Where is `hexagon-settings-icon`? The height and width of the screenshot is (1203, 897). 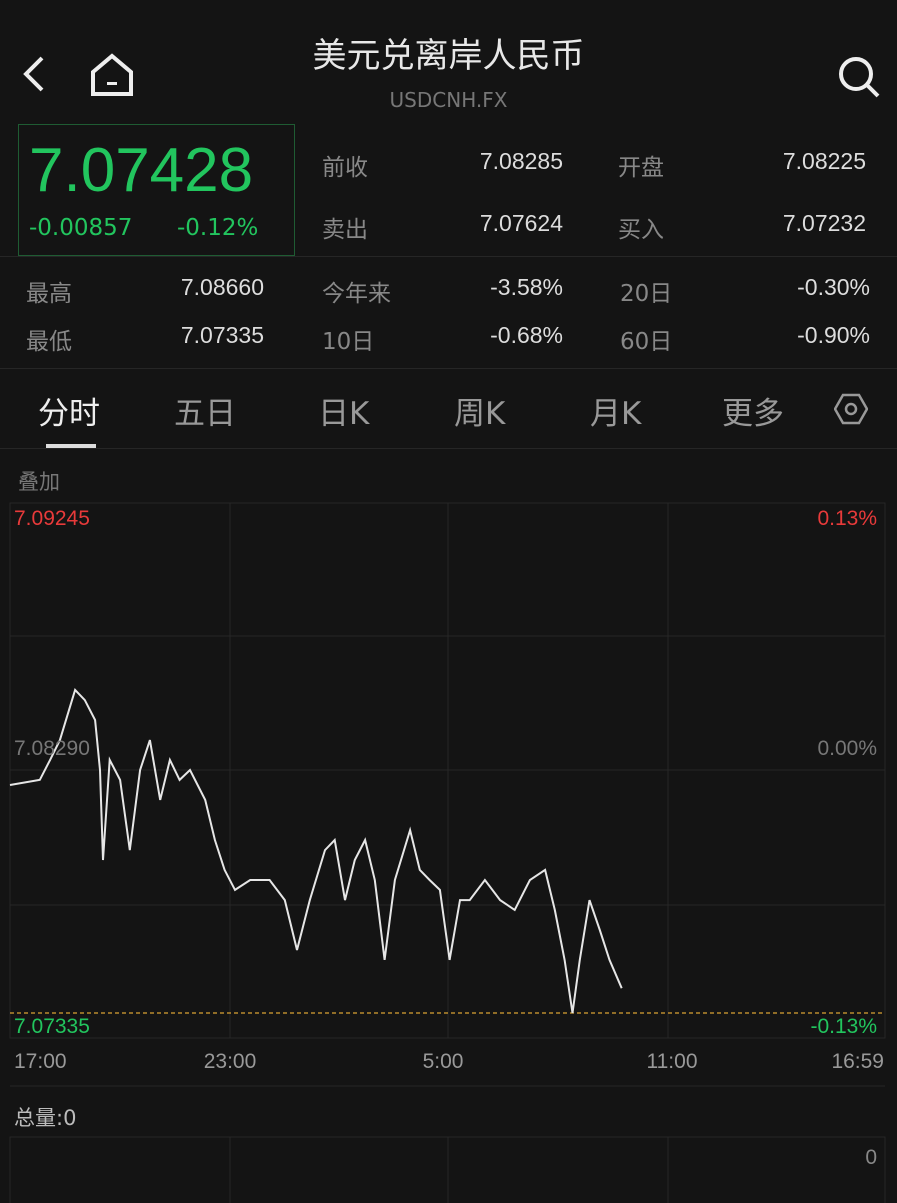
hexagon-settings-icon is located at coordinates (851, 409).